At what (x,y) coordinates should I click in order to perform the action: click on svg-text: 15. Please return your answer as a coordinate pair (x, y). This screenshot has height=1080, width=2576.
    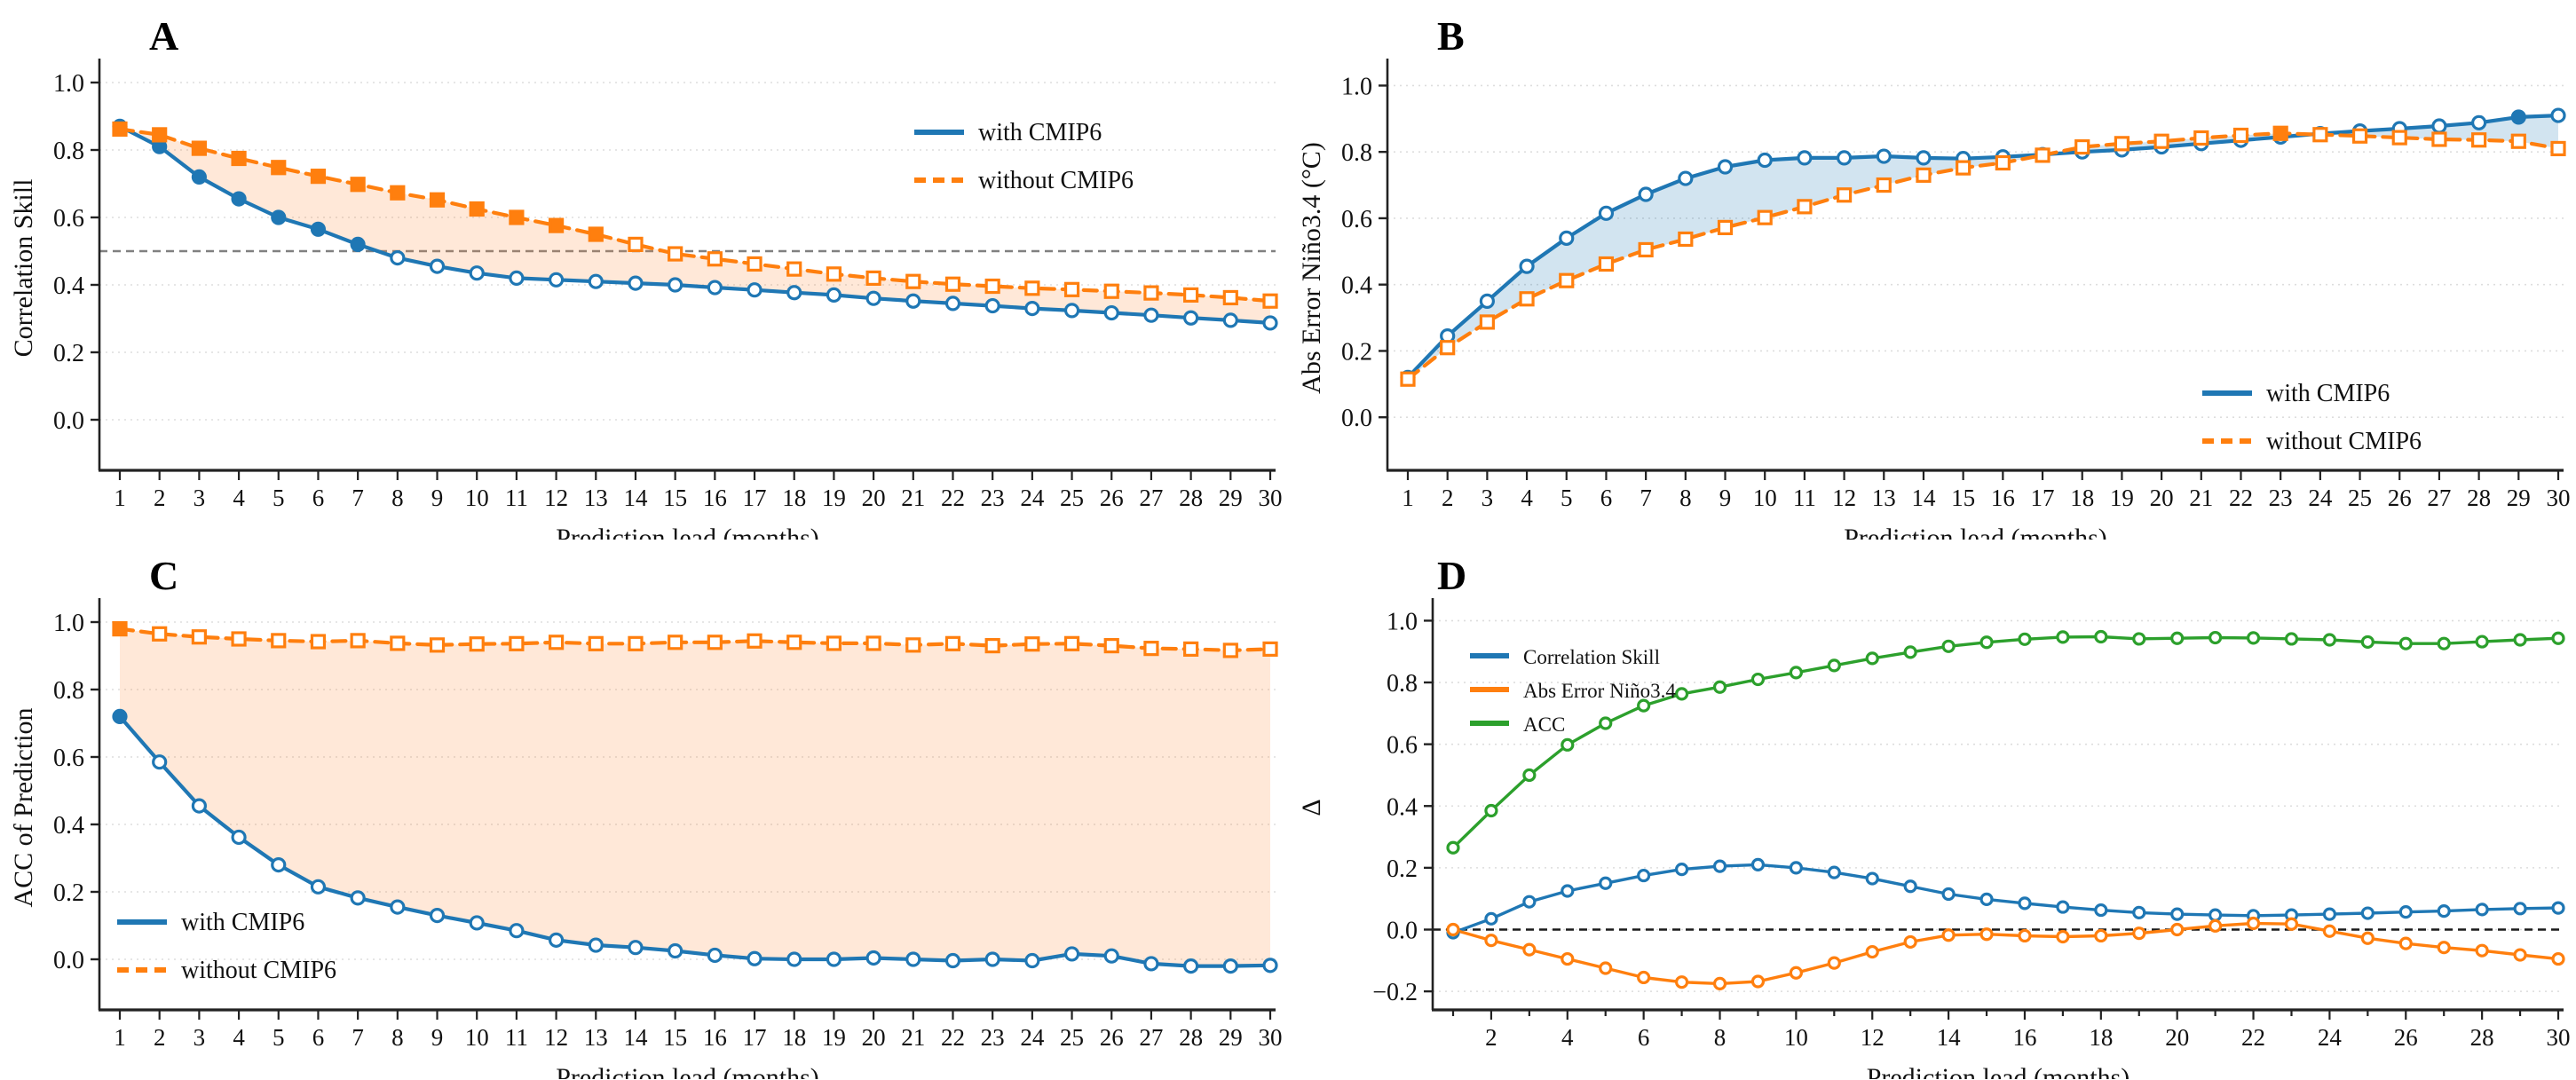
    Looking at the image, I should click on (1963, 498).